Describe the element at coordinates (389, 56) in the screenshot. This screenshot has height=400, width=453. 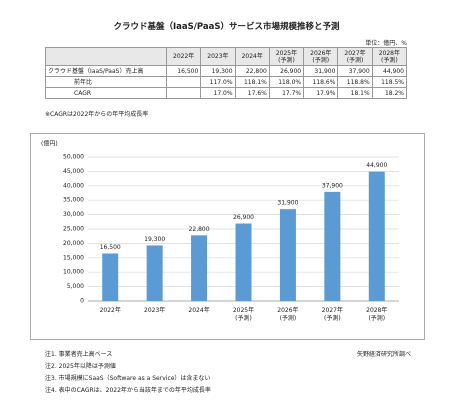
I see `header-cell: 2028年 (予測)` at that location.